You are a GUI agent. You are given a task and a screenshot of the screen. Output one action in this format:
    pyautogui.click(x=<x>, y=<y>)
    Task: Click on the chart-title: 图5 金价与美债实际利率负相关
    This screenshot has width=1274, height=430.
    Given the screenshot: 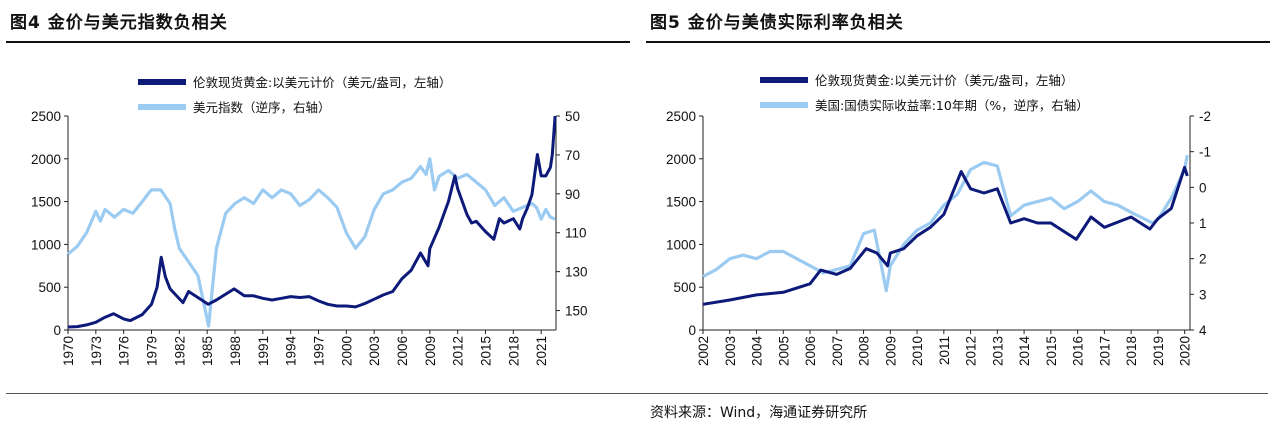 What is the action you would take?
    pyautogui.click(x=777, y=23)
    